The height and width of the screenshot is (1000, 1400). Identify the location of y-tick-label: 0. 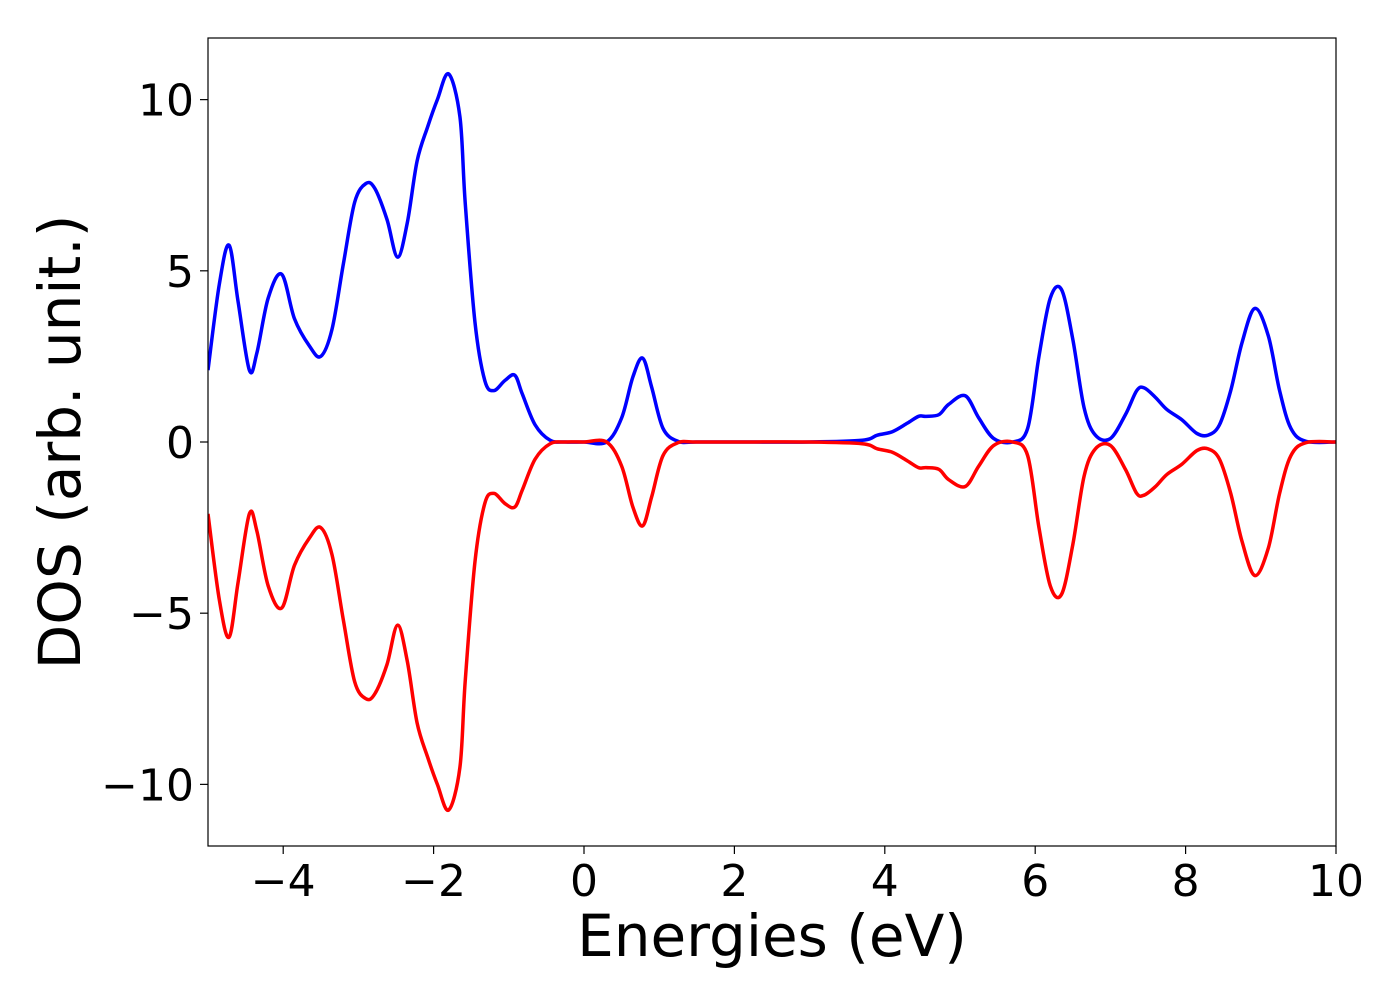
(180, 443).